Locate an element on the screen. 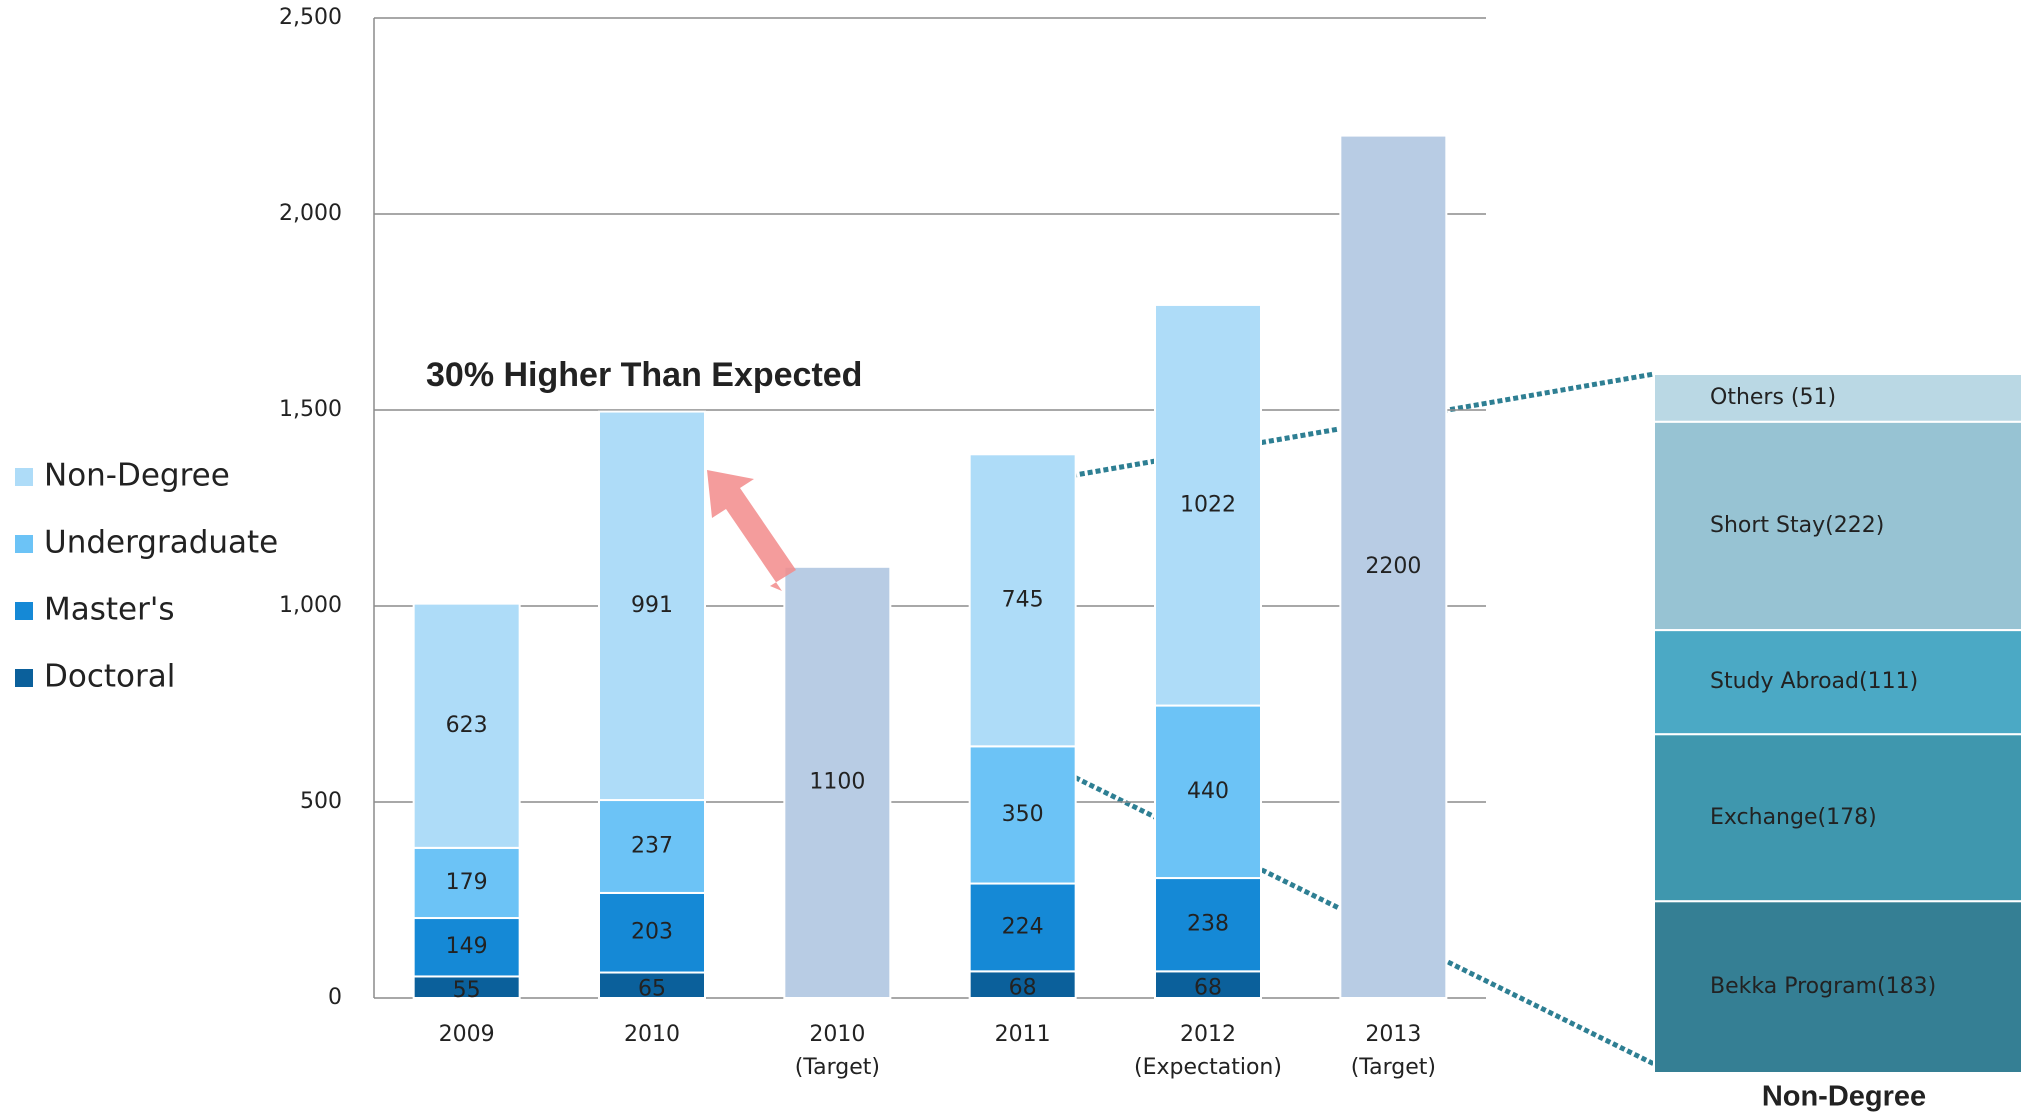  y-tick-label: 1,500 is located at coordinates (310, 409).